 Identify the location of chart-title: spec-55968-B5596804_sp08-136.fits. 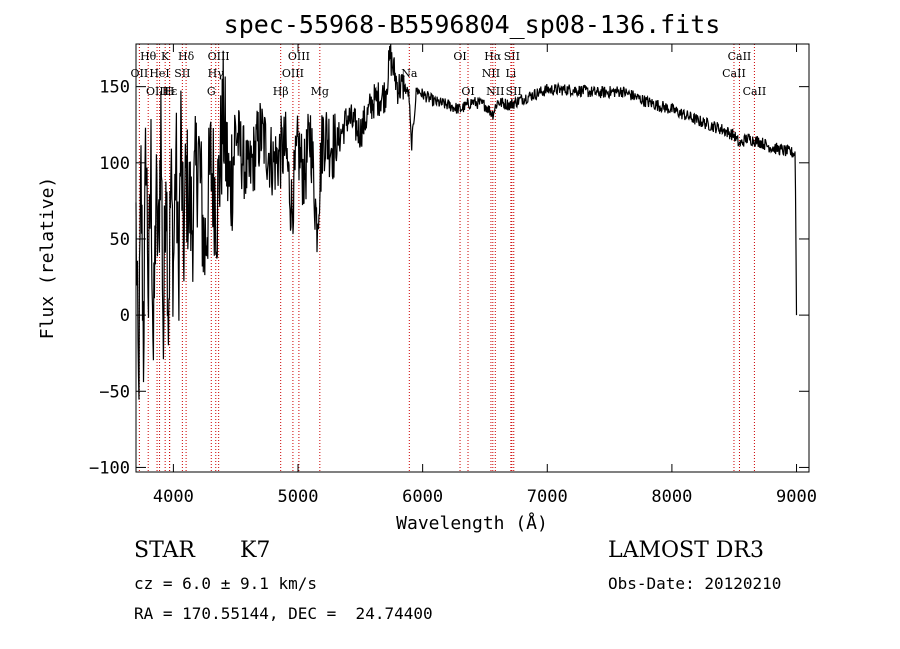
(472, 24).